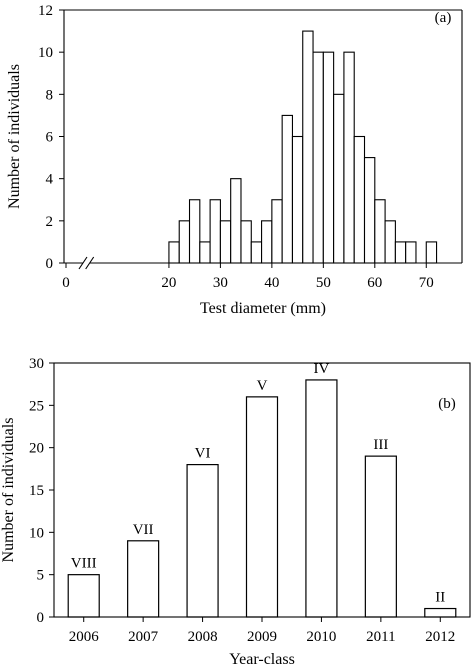  I want to click on y-tick-label: 30, so click(36, 364).